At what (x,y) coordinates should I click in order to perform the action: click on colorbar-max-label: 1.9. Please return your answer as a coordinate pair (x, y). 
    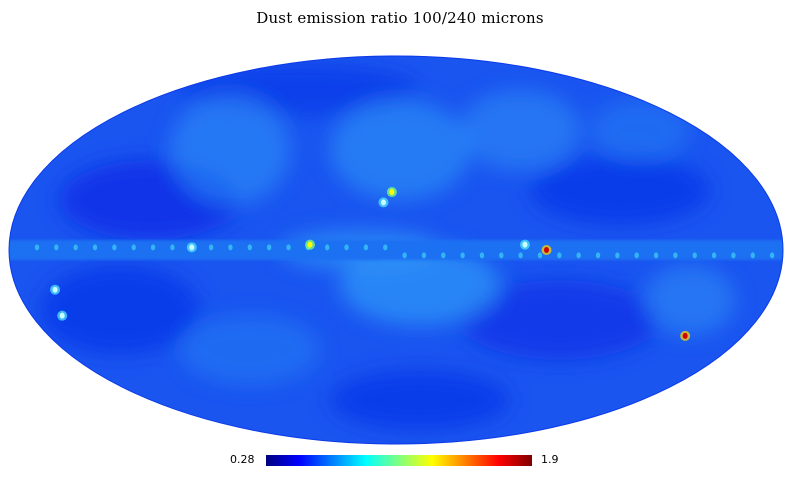
    Looking at the image, I should click on (550, 459).